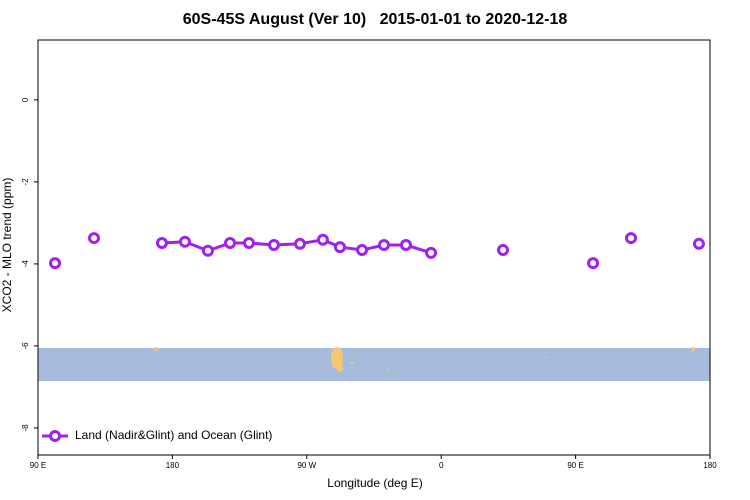 The height and width of the screenshot is (500, 750). Describe the element at coordinates (306, 465) in the screenshot. I see `x-tick-label: 90 W` at that location.